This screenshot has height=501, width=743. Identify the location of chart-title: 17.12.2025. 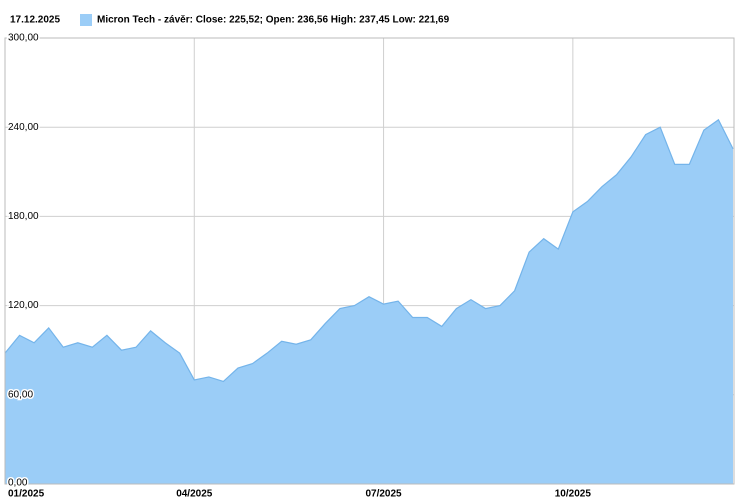
(35, 20).